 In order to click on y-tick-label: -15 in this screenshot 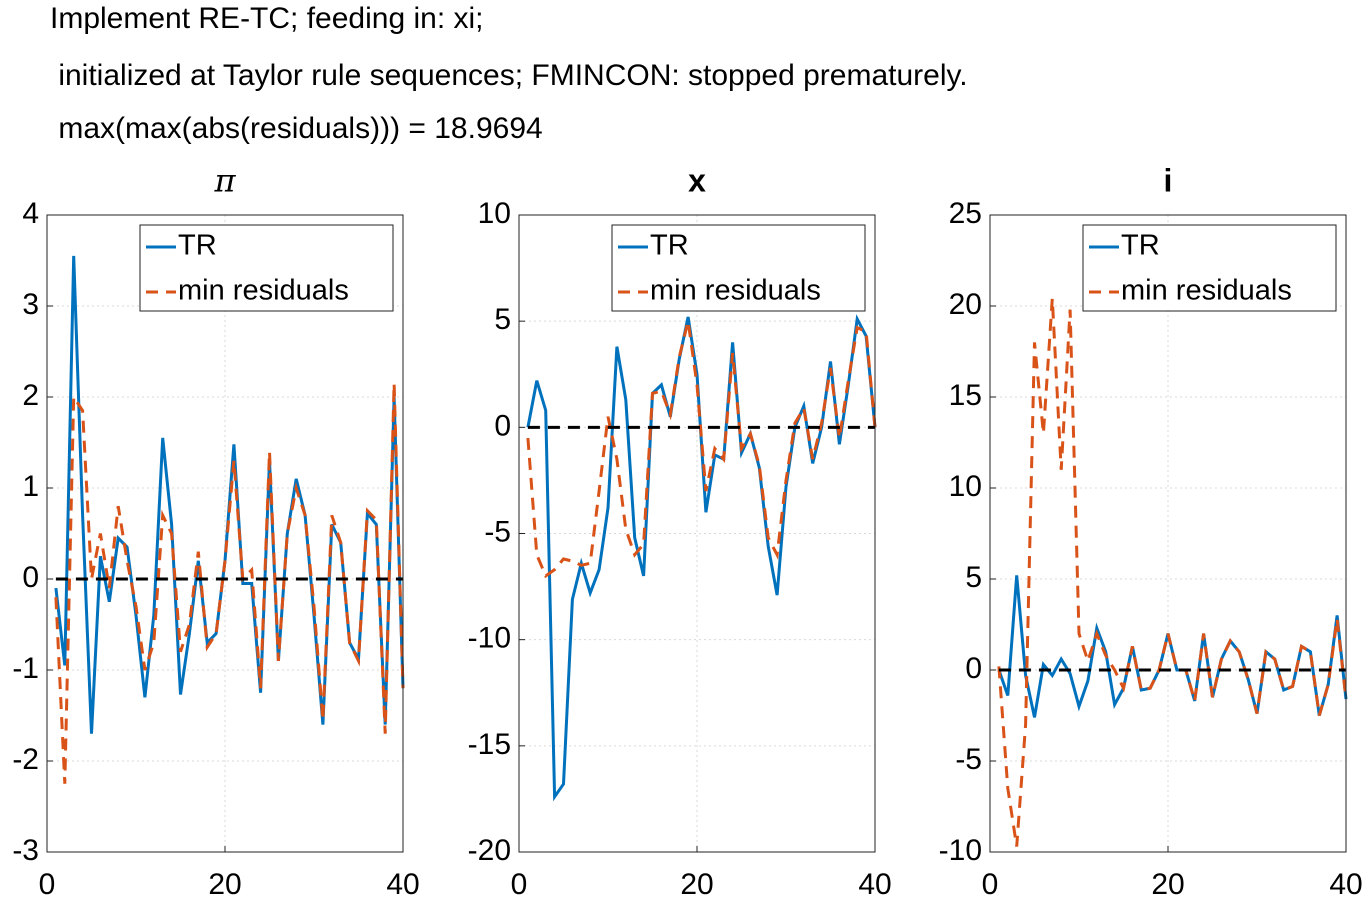, I will do `click(489, 744)`.